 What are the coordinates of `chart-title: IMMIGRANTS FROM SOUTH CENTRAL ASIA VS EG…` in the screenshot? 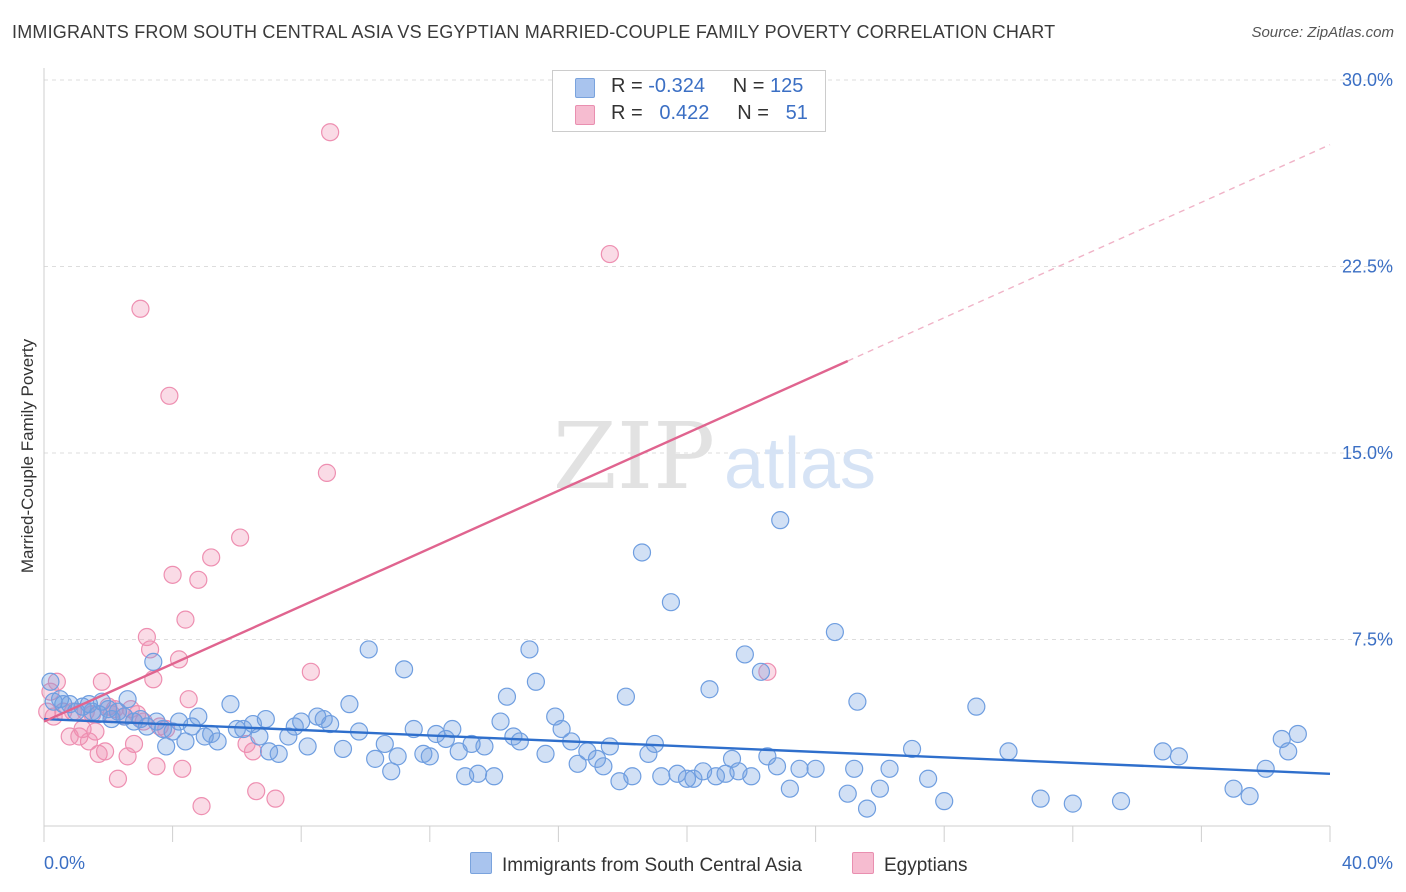 It's located at (534, 32).